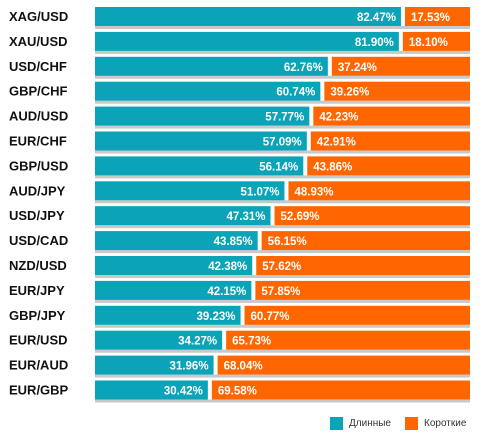 The height and width of the screenshot is (440, 486). What do you see at coordinates (376, 18) in the screenshot?
I see `long-value-label: 82.47%` at bounding box center [376, 18].